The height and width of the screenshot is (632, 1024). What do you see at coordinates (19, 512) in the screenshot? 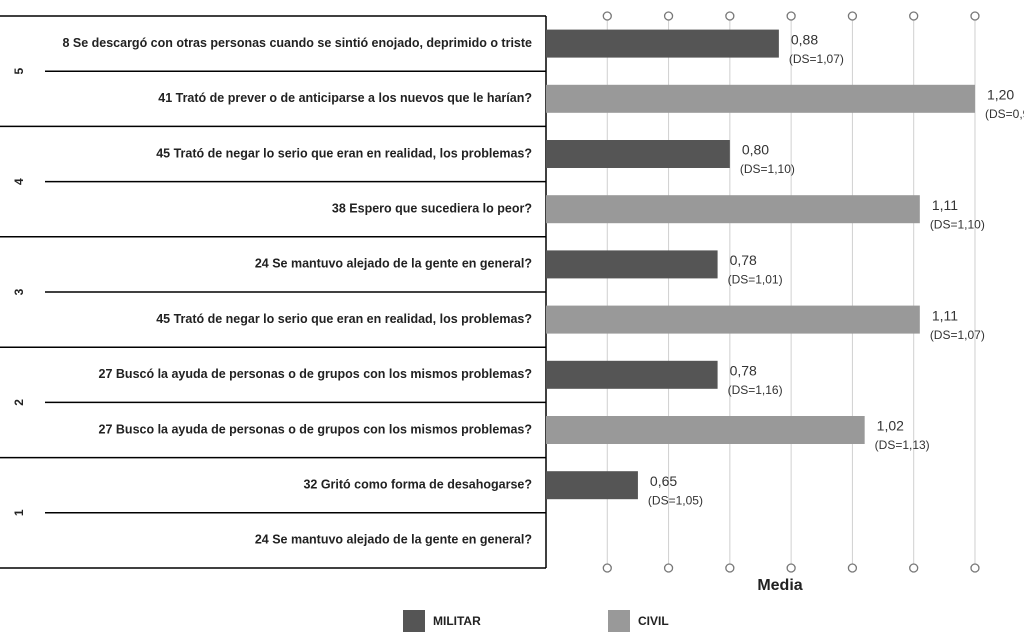
I see `group-label: 1` at bounding box center [19, 512].